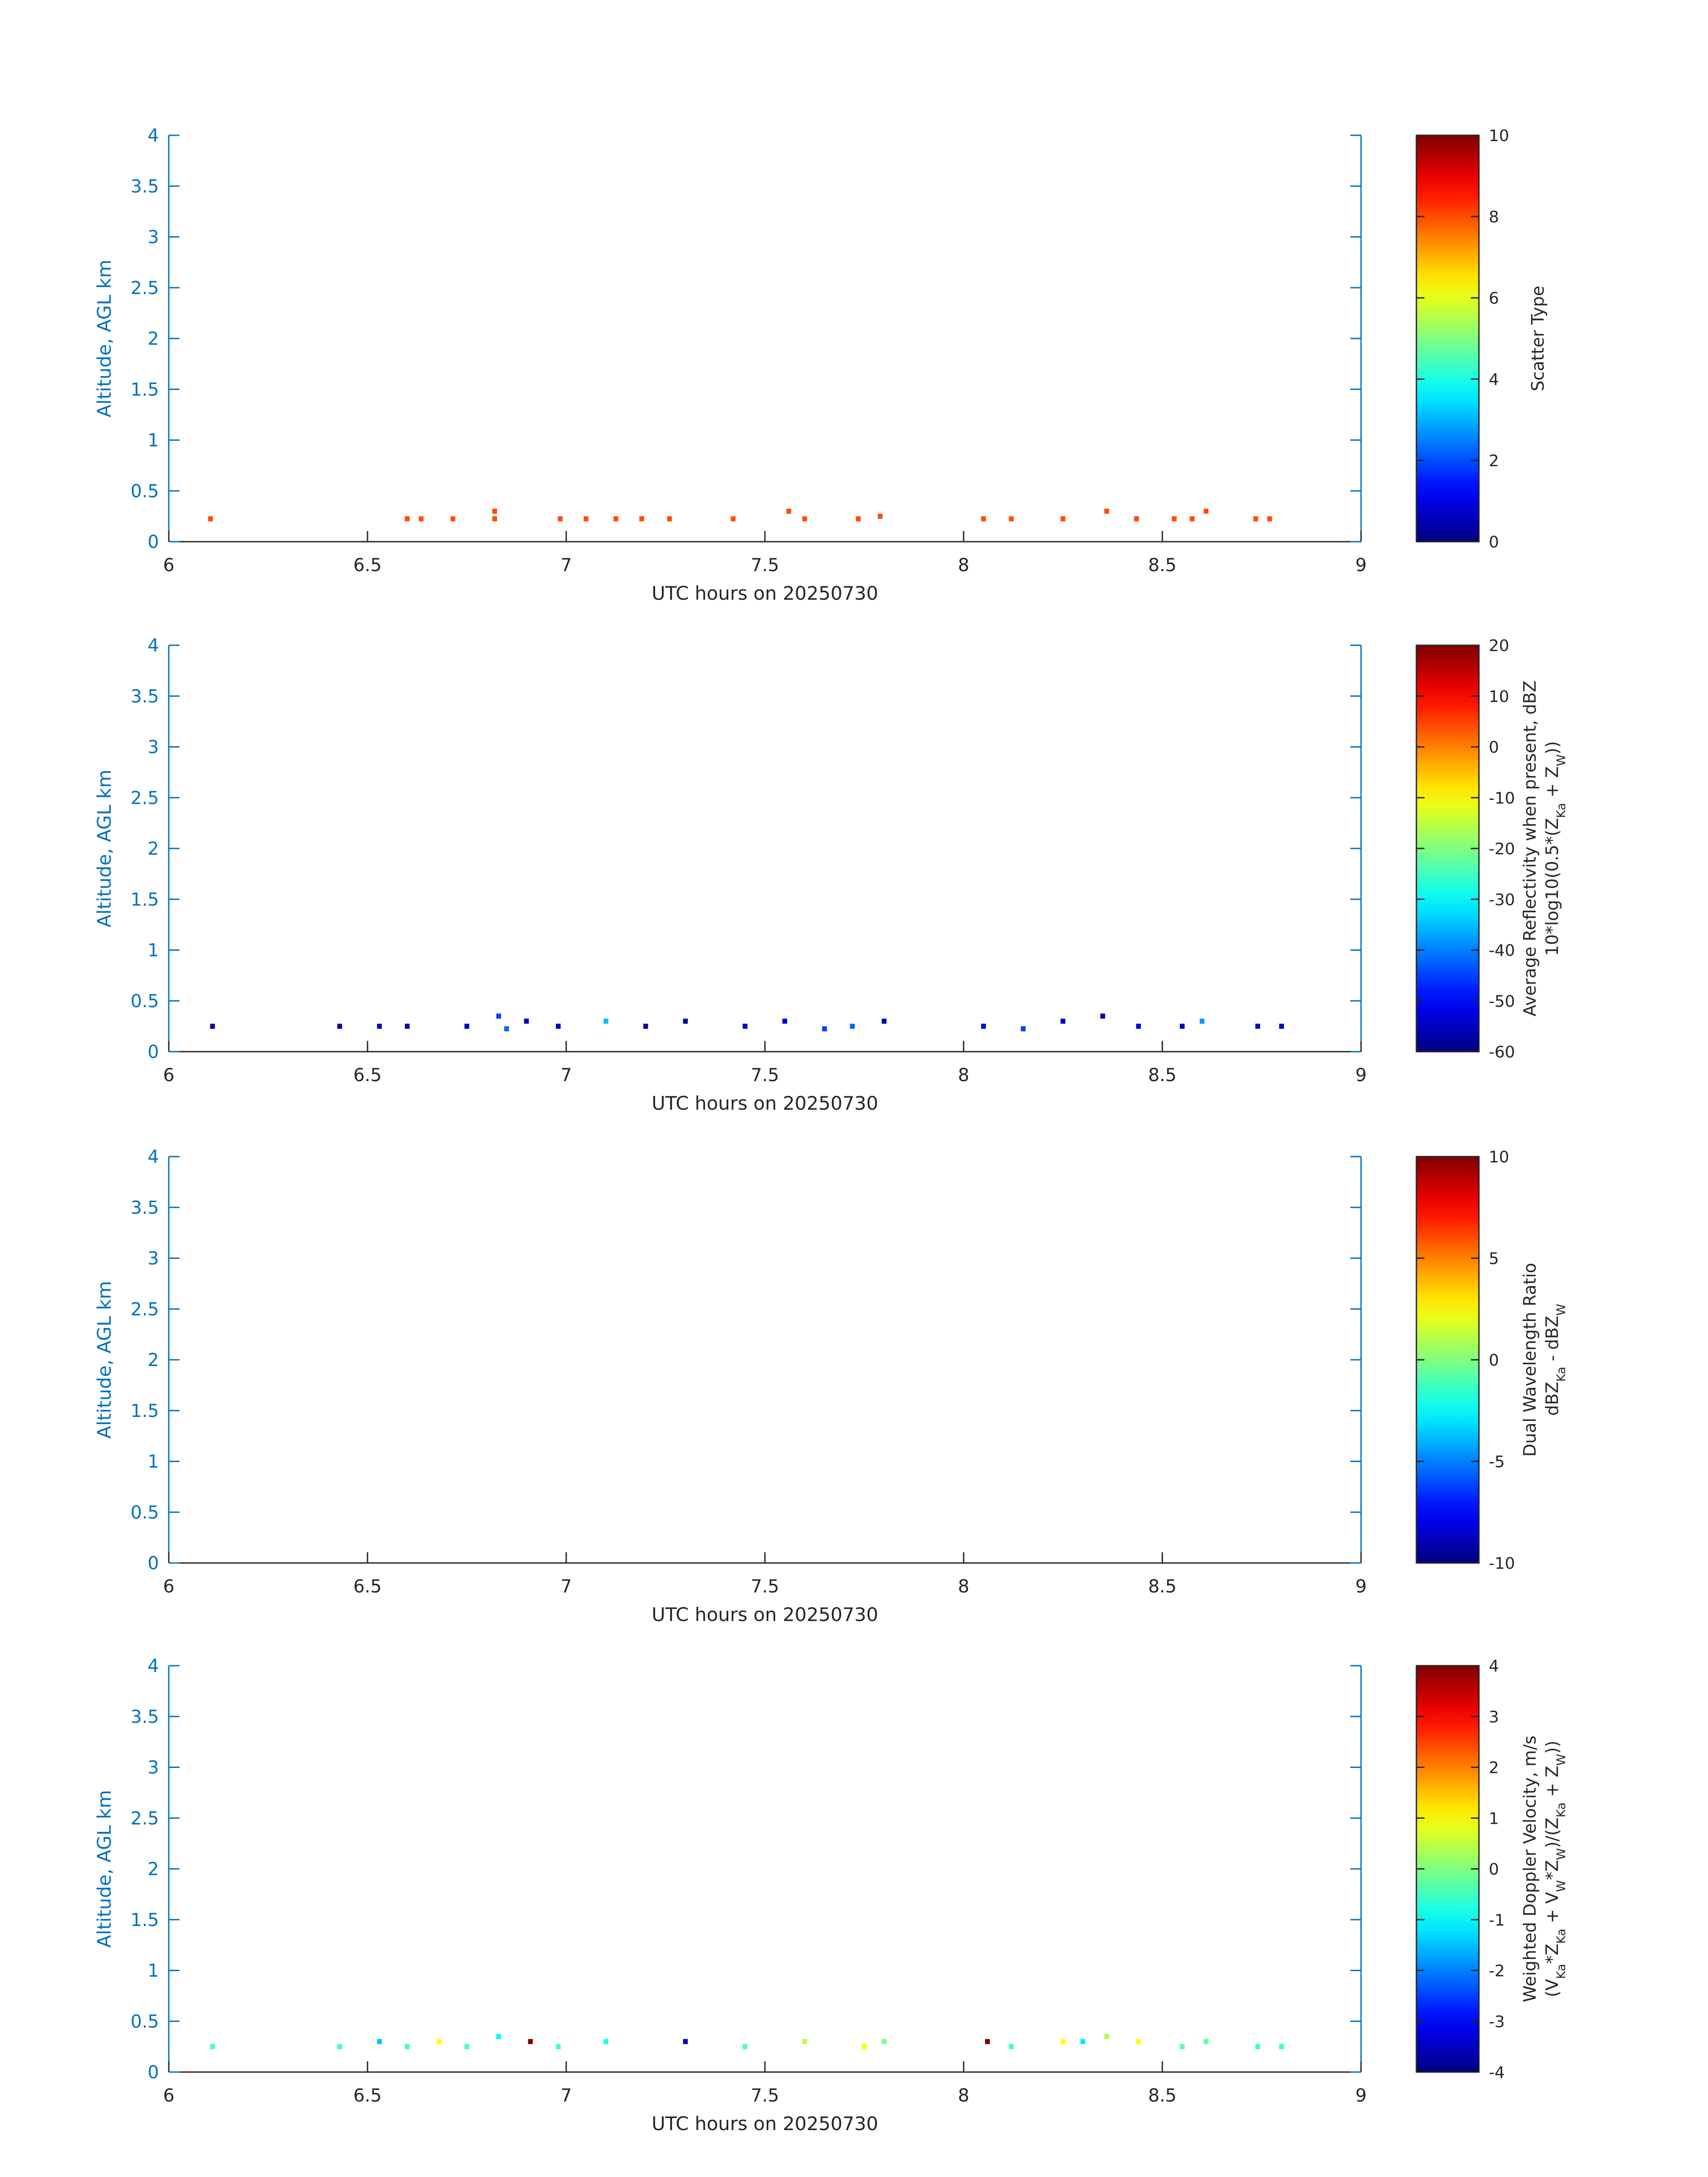 This screenshot has width=1708, height=2177. What do you see at coordinates (1499, 646) in the screenshot?
I see `colorbar-tick-label: 20` at bounding box center [1499, 646].